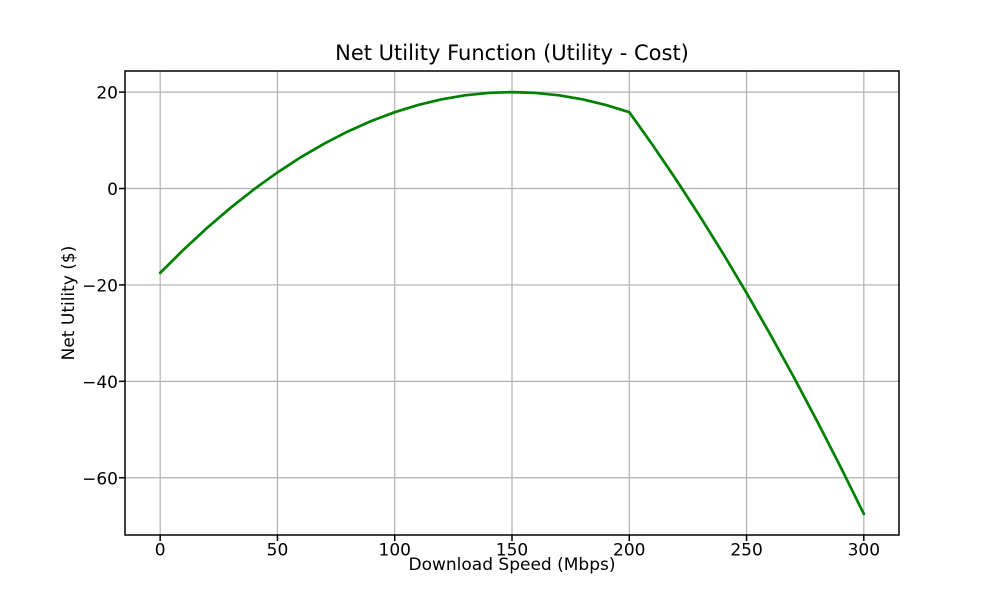 The width and height of the screenshot is (1000, 600). Describe the element at coordinates (864, 551) in the screenshot. I see `x-tick-label: 300` at that location.